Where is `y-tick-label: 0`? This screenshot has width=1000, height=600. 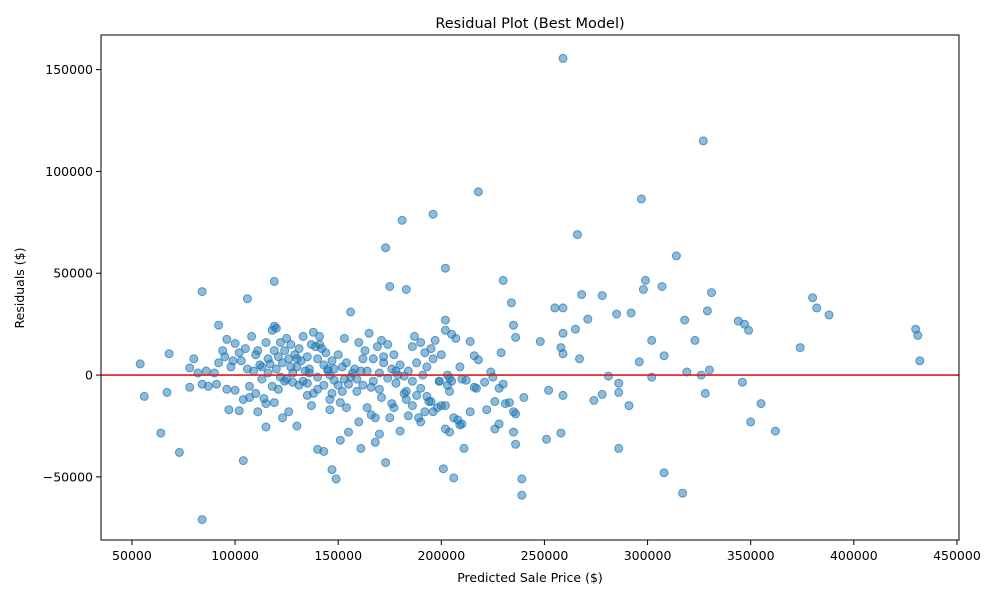 y-tick-label: 0 is located at coordinates (89, 375).